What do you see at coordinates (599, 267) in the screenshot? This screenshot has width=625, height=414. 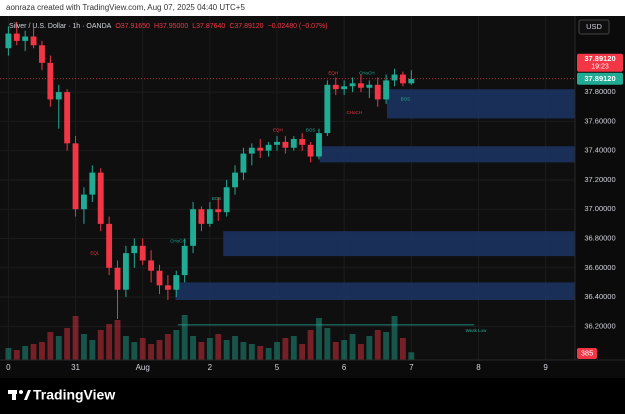 I see `y-tick-label: 36.60000` at bounding box center [599, 267].